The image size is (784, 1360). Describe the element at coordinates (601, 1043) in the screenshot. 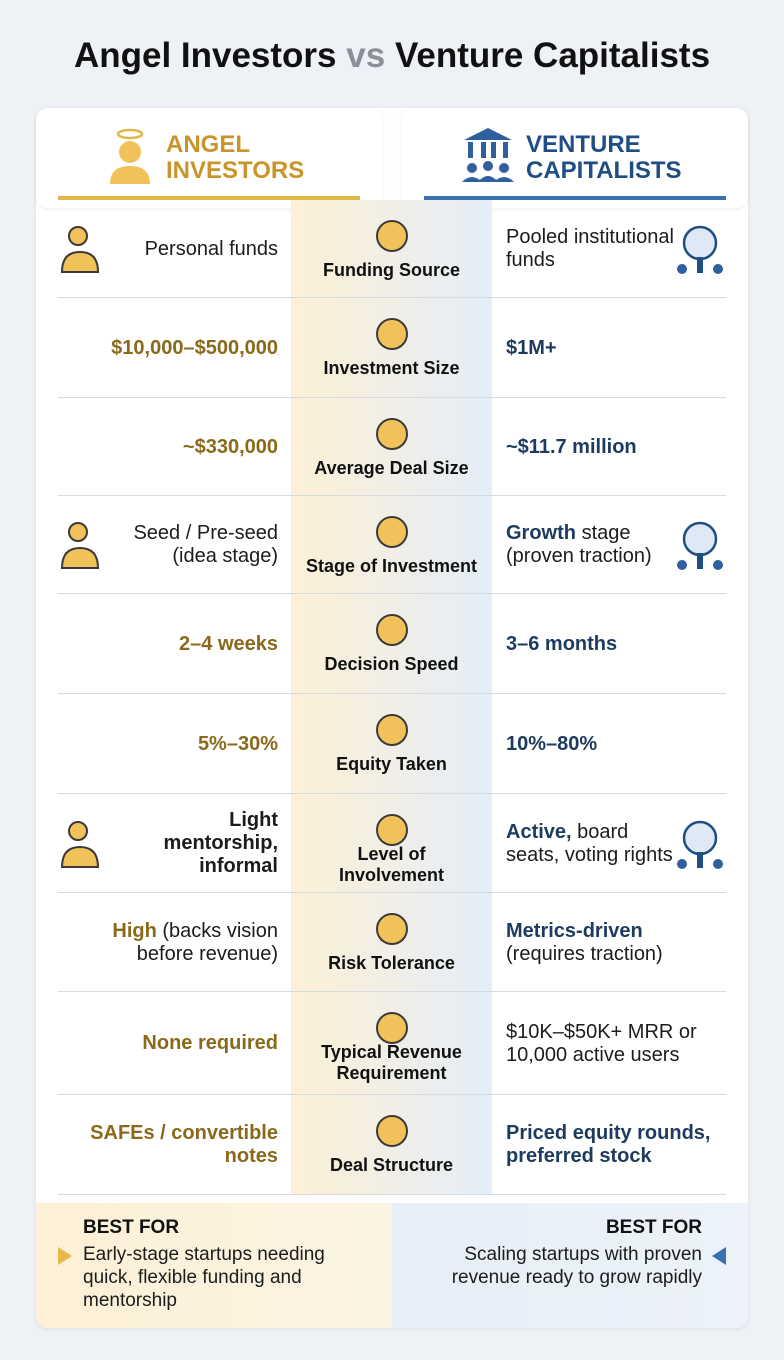

I see `vc-value: $10K–$50K+ MRR or 10,000 active users` at that location.